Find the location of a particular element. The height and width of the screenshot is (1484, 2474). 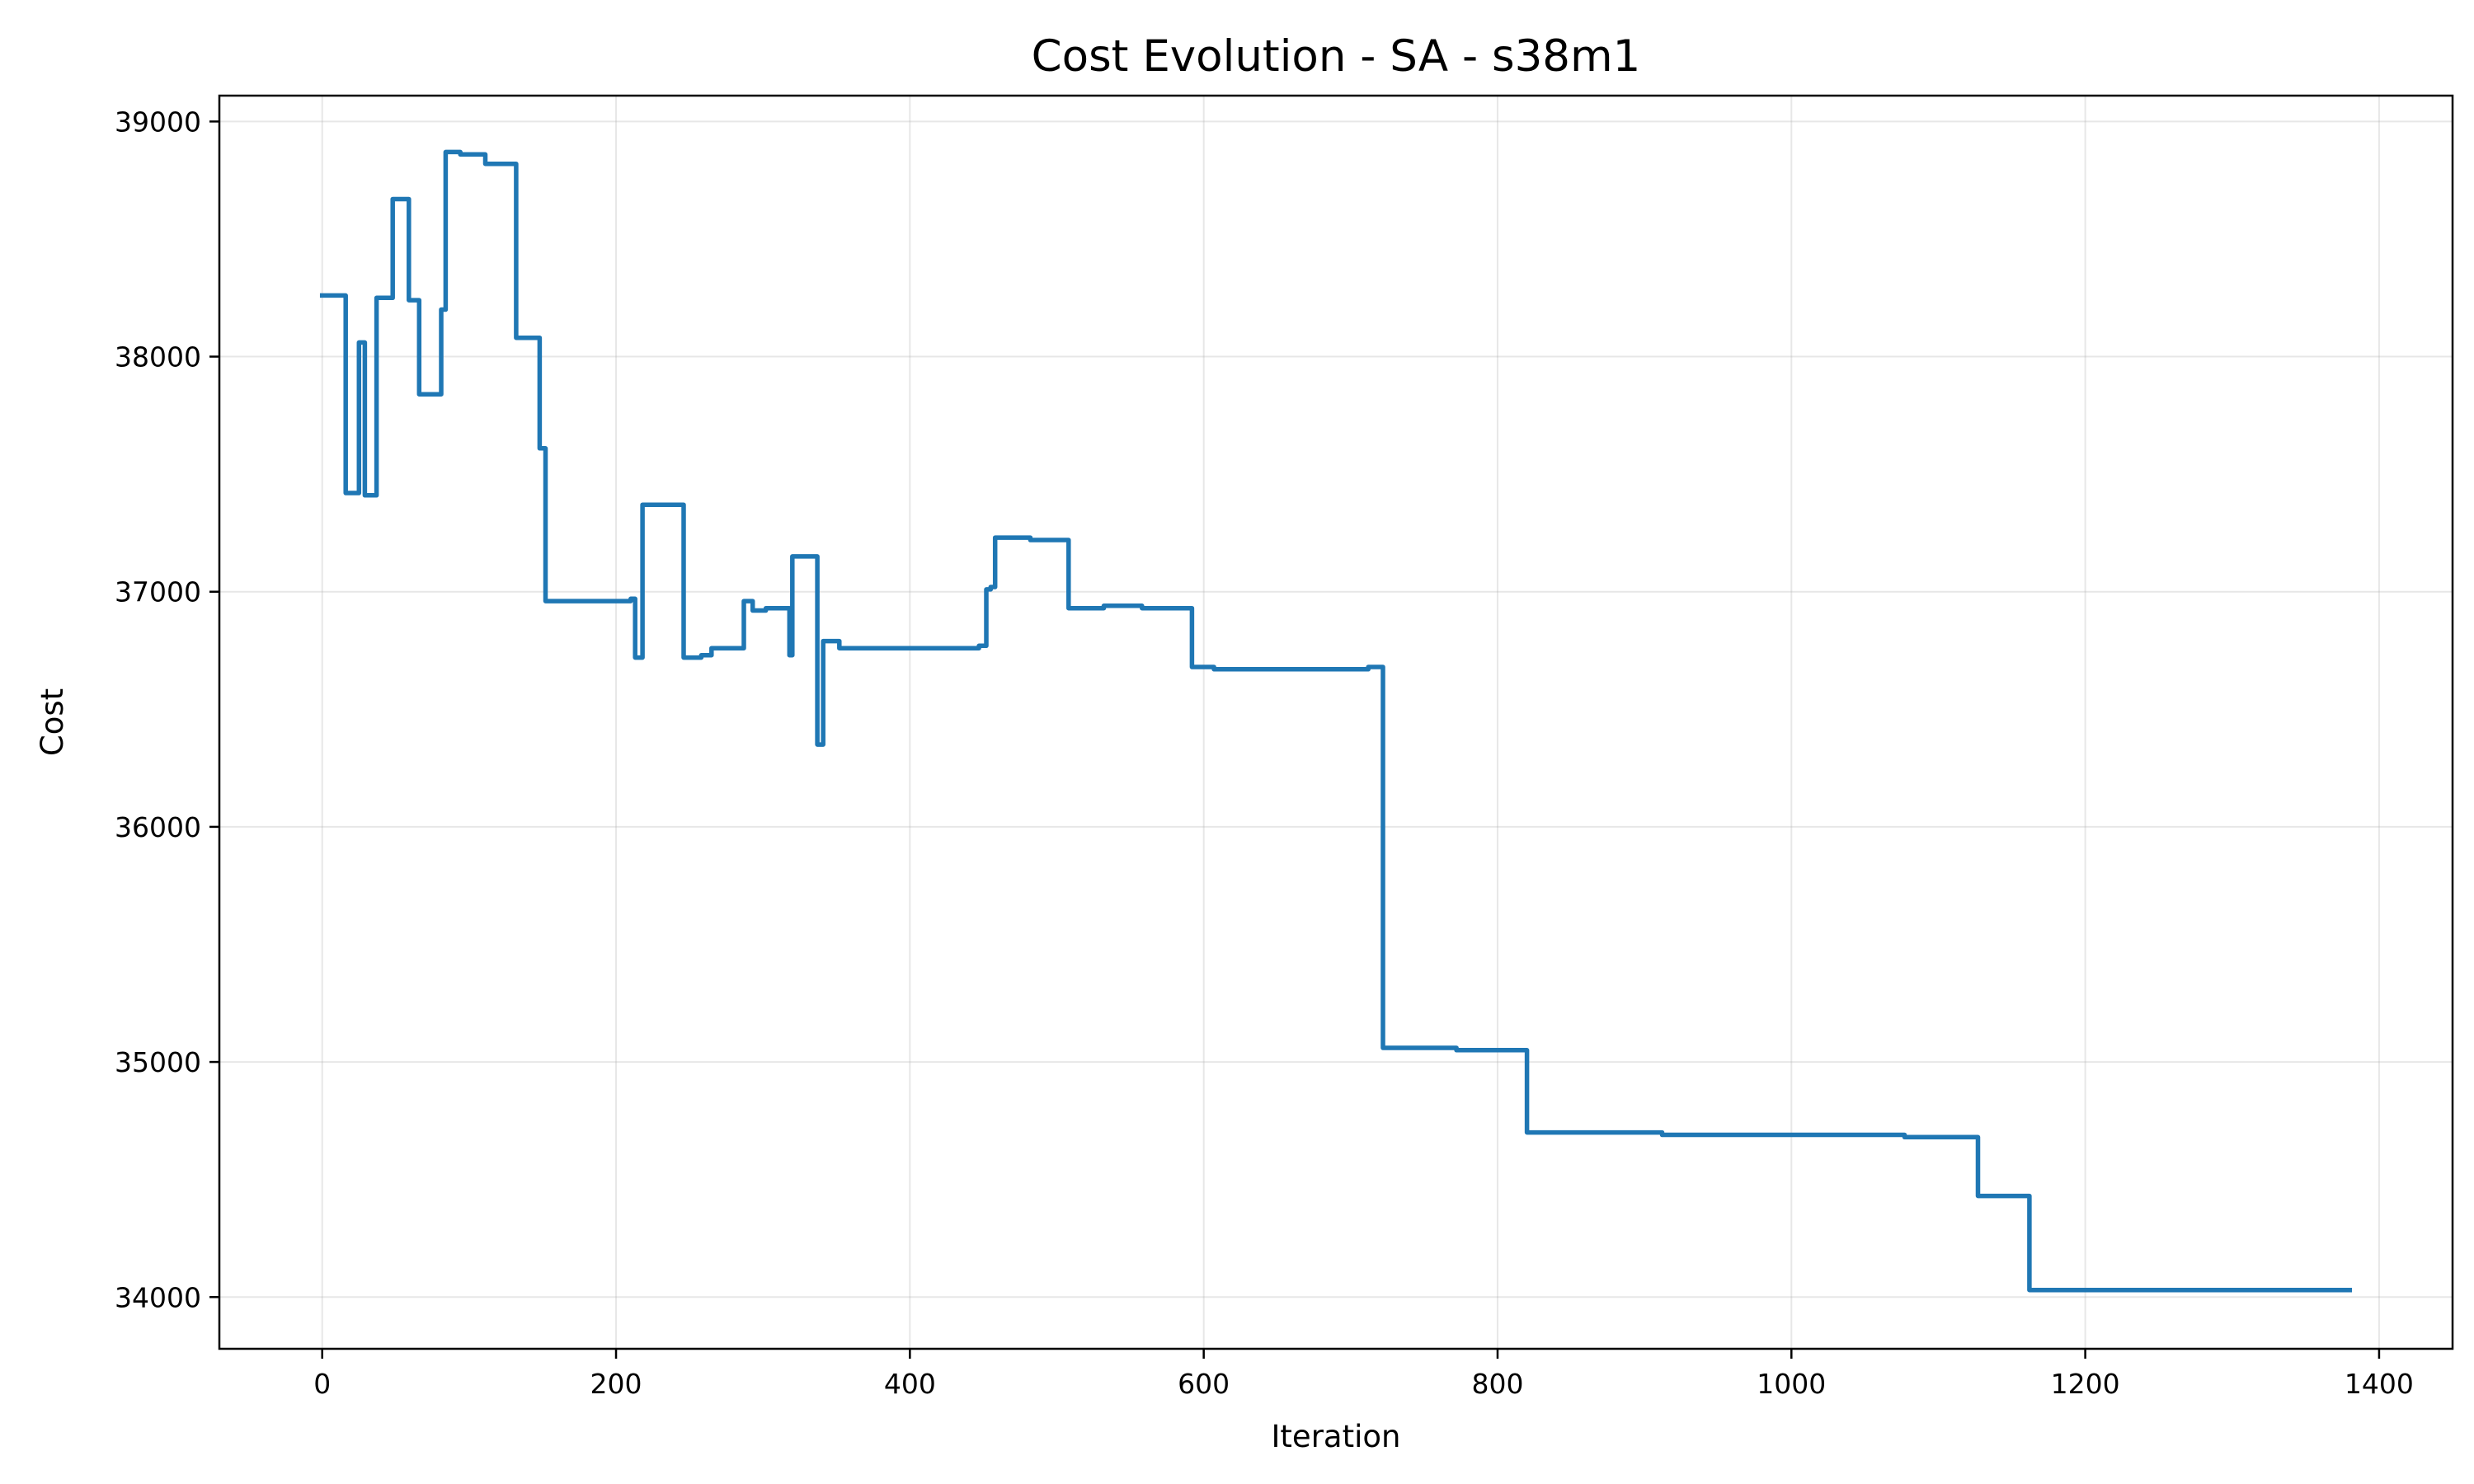

y-tick-label: 35000 is located at coordinates (158, 1062).